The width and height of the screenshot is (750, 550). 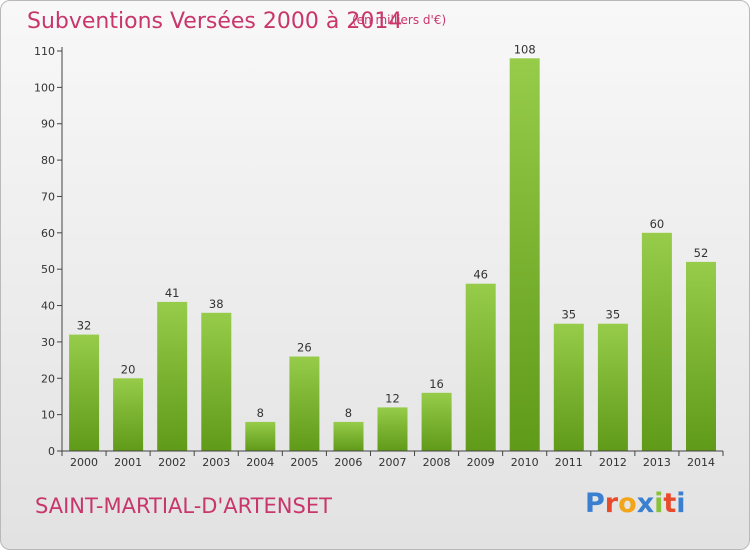 What do you see at coordinates (437, 462) in the screenshot?
I see `x-tick-label: 2008` at bounding box center [437, 462].